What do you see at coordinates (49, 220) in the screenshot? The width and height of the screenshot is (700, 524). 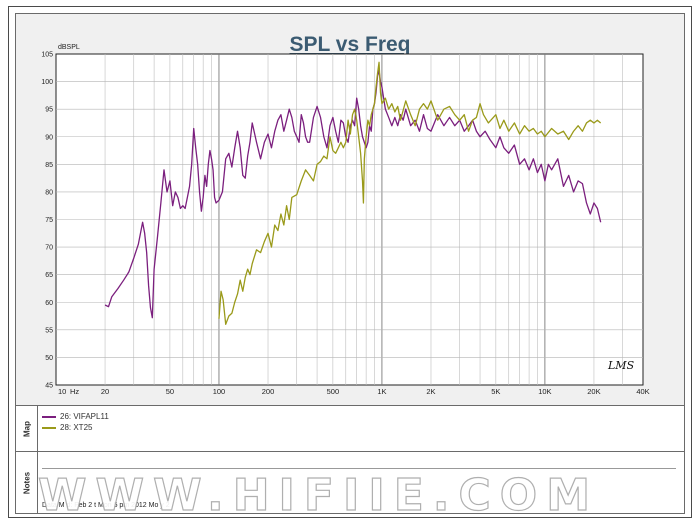 I see `y-tick-label: 75` at bounding box center [49, 220].